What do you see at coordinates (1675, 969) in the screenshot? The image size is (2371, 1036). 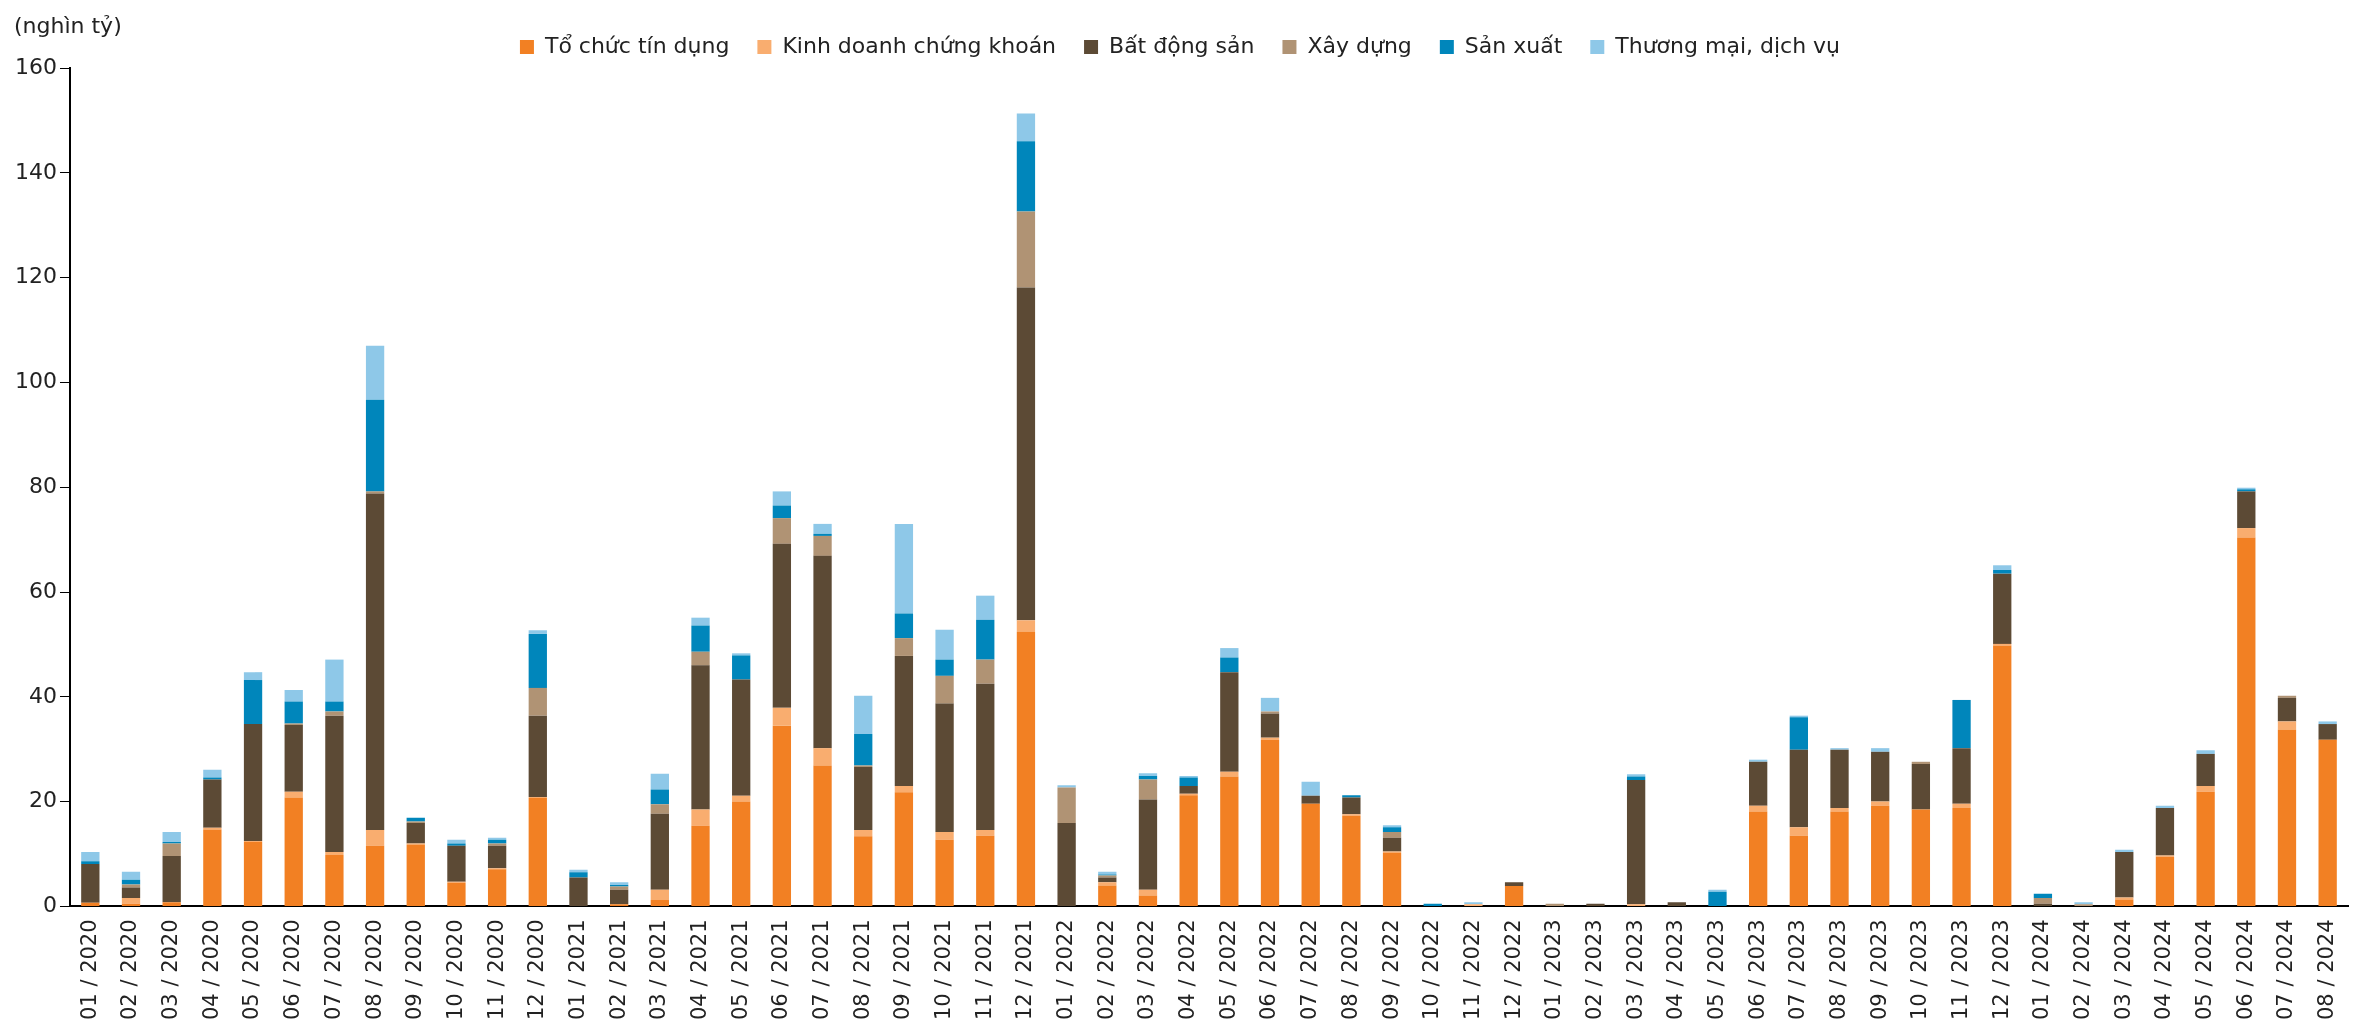 I see `x-tick-label: 04 / 2023` at bounding box center [1675, 969].